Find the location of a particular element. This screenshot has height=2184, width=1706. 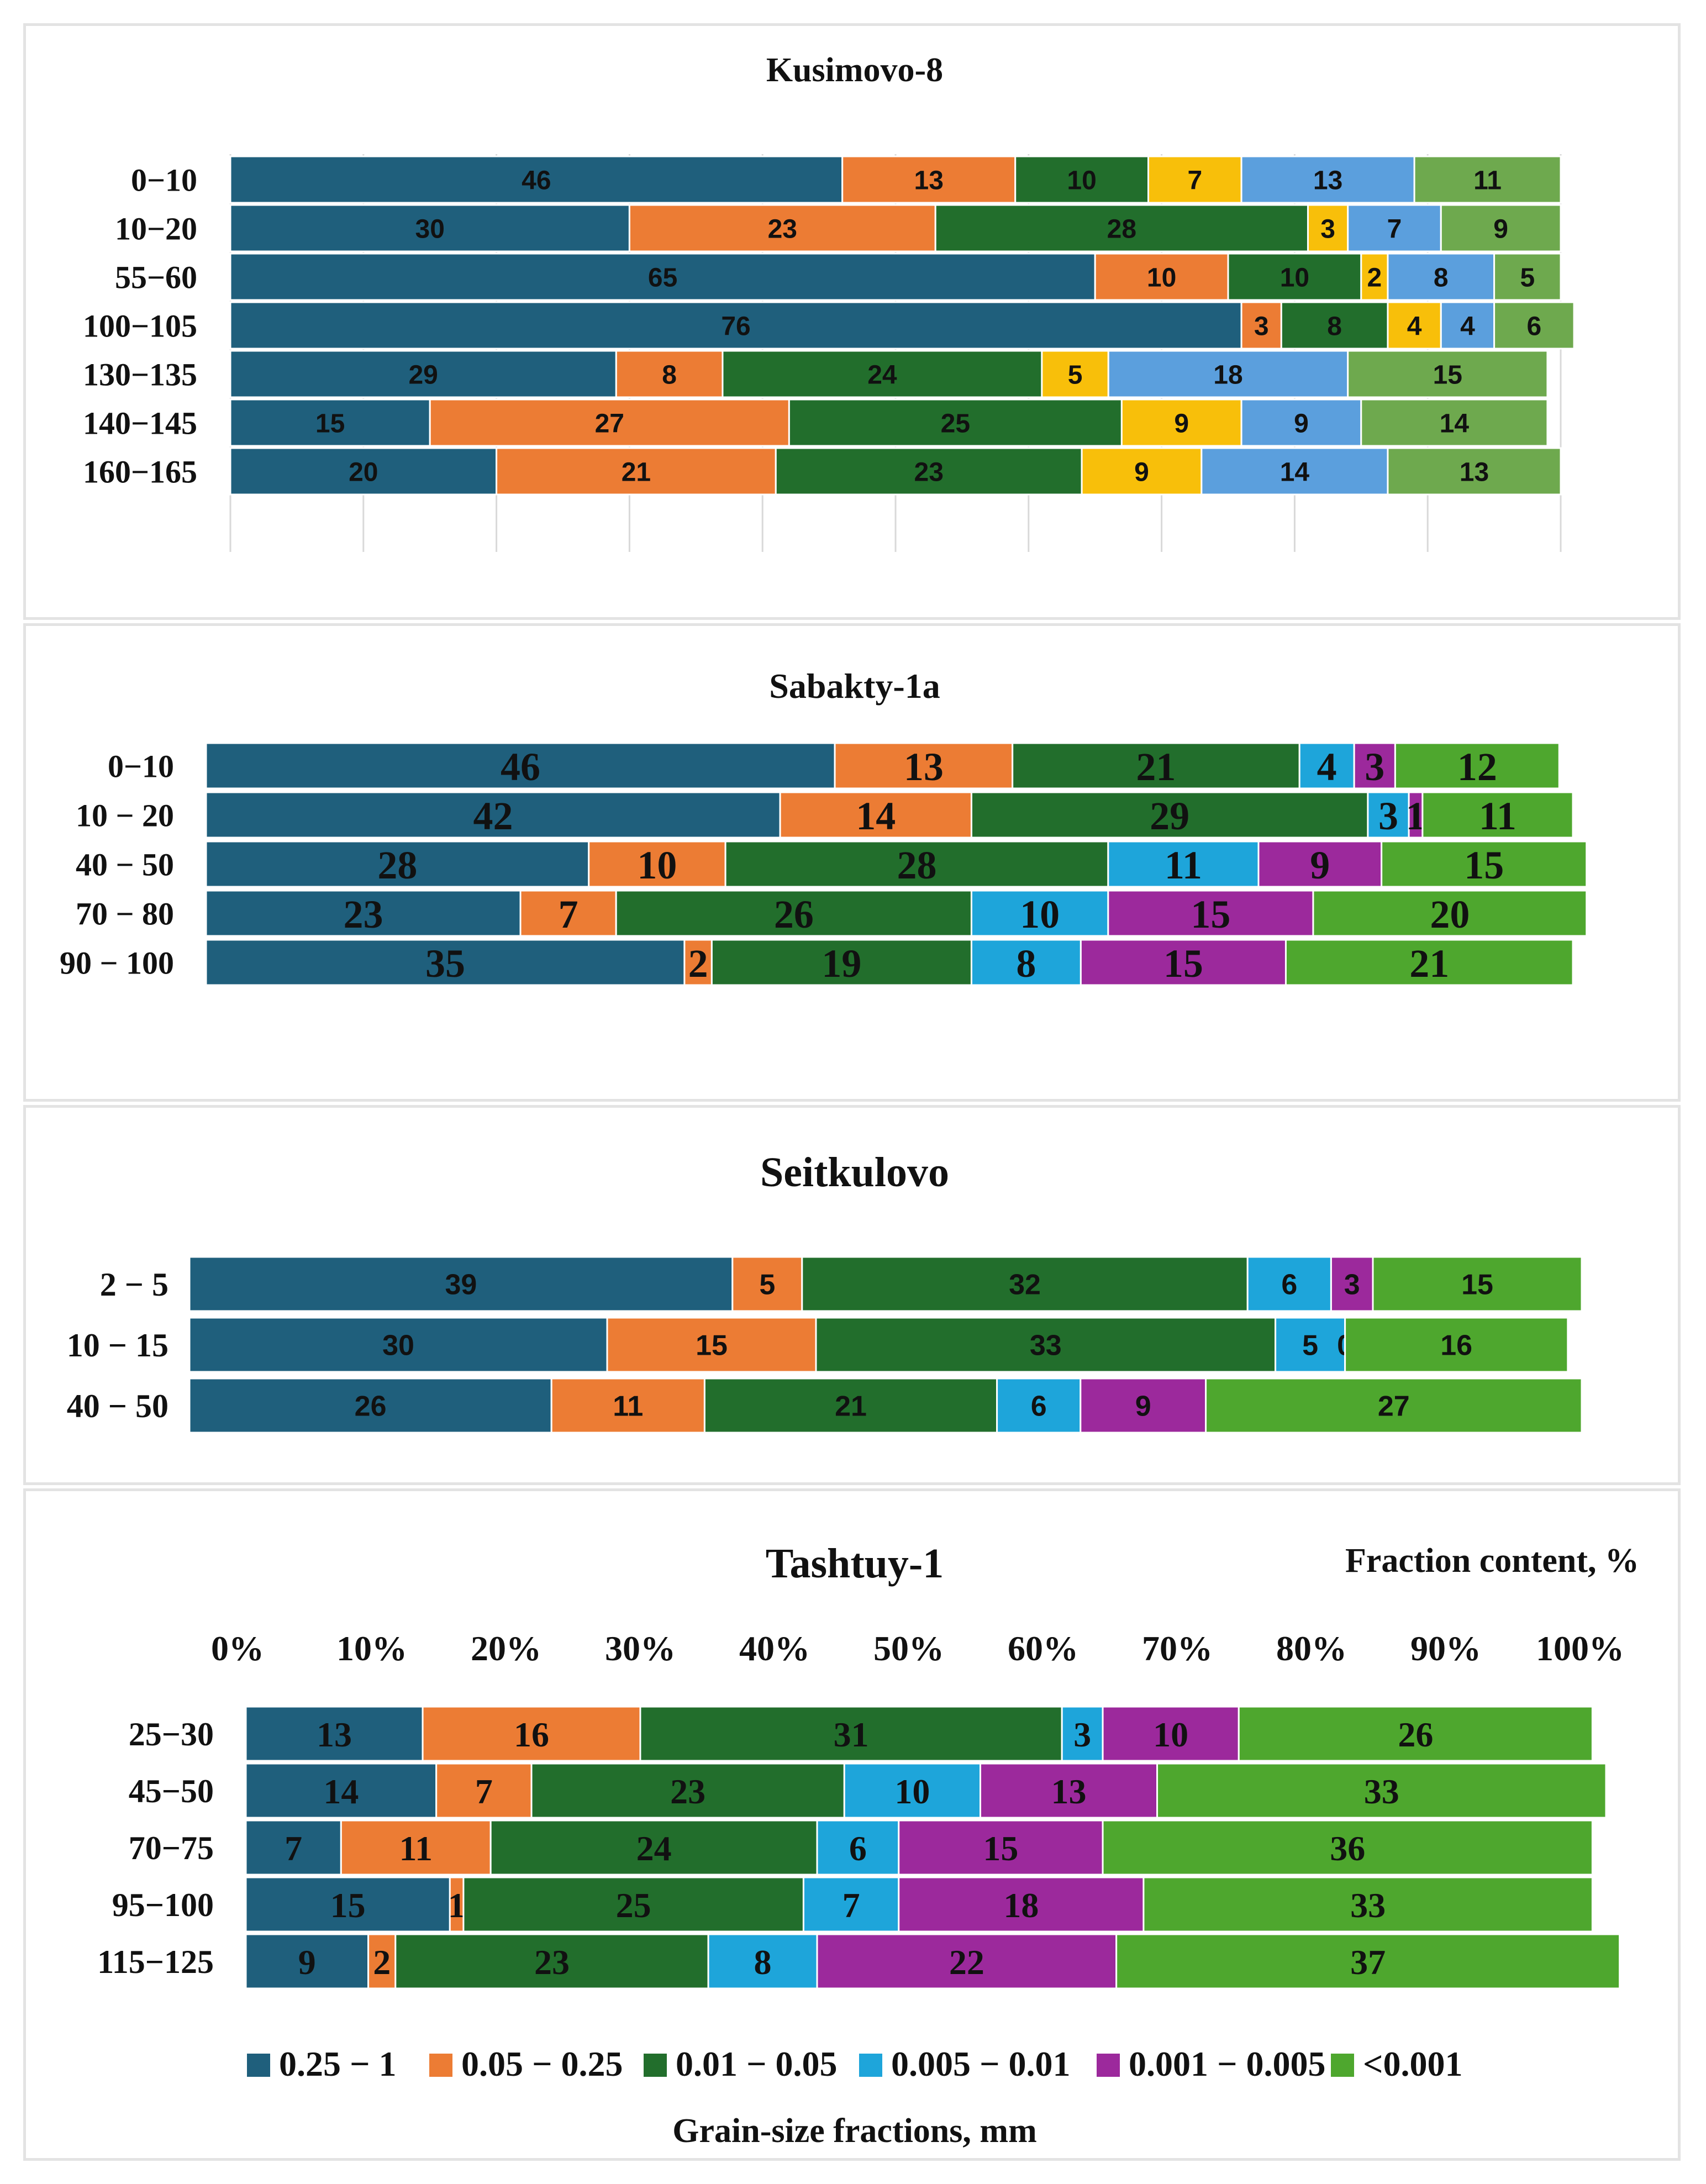

data-label: 4 is located at coordinates (1327, 767).